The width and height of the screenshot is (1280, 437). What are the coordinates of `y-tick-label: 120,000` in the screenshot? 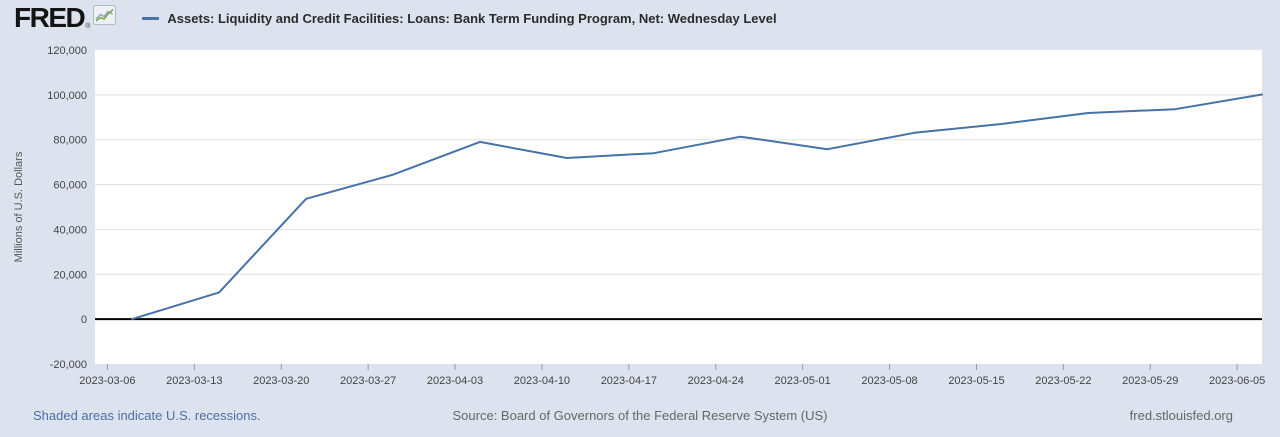 It's located at (67, 51).